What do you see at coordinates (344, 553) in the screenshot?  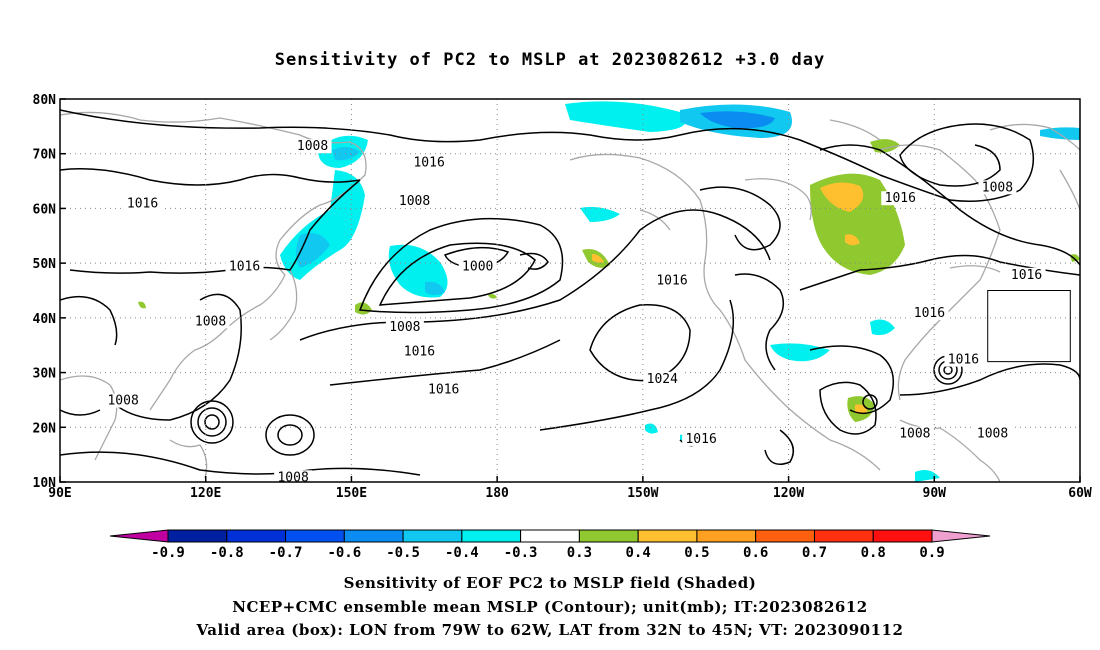 I see `colorbar-tick-label: -0.6` at bounding box center [344, 553].